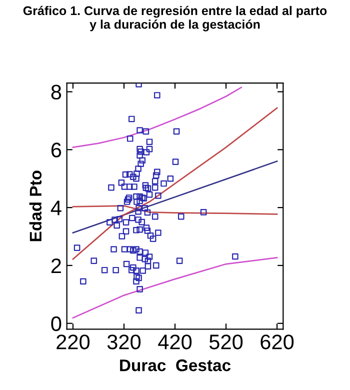  I want to click on y-tick-label: 0, so click(56, 324).